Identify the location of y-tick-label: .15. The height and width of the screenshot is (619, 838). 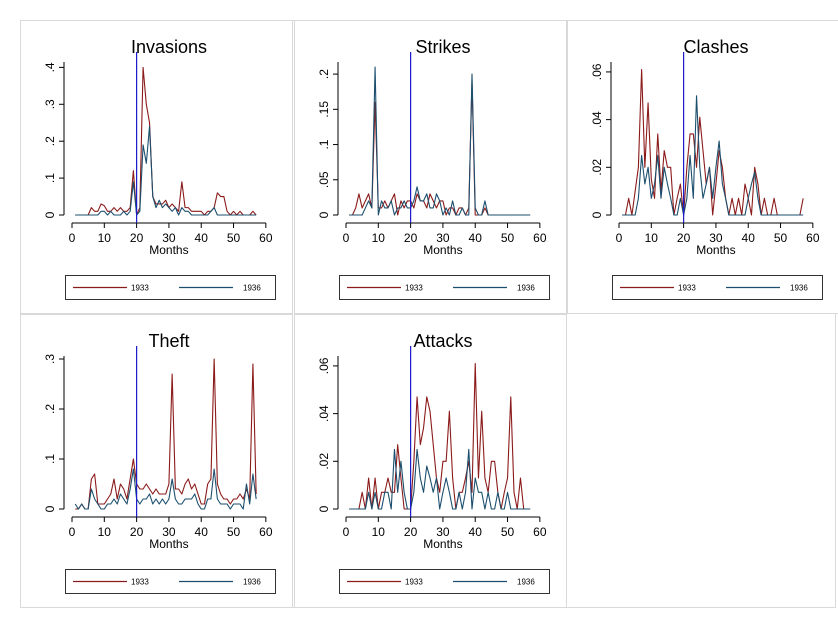
(324, 109).